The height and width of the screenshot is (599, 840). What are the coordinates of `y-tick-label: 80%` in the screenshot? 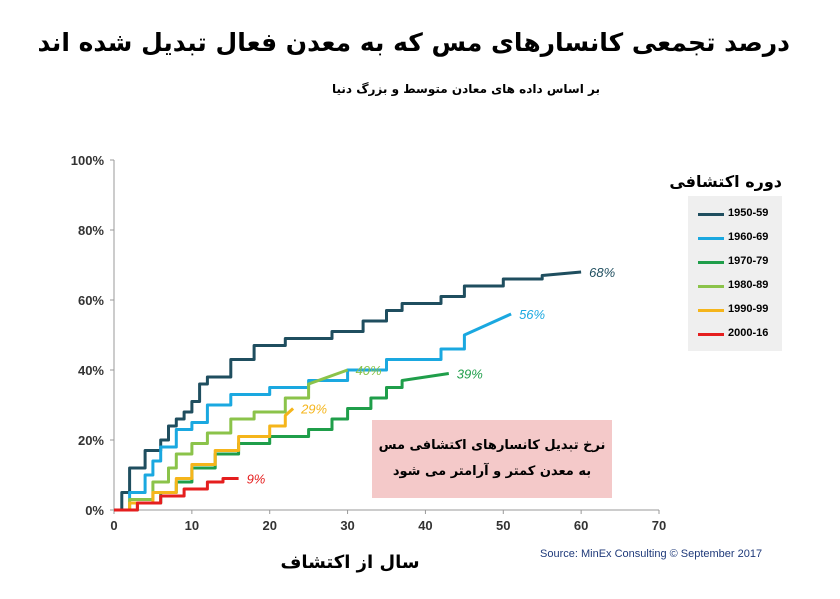 It's located at (91, 230).